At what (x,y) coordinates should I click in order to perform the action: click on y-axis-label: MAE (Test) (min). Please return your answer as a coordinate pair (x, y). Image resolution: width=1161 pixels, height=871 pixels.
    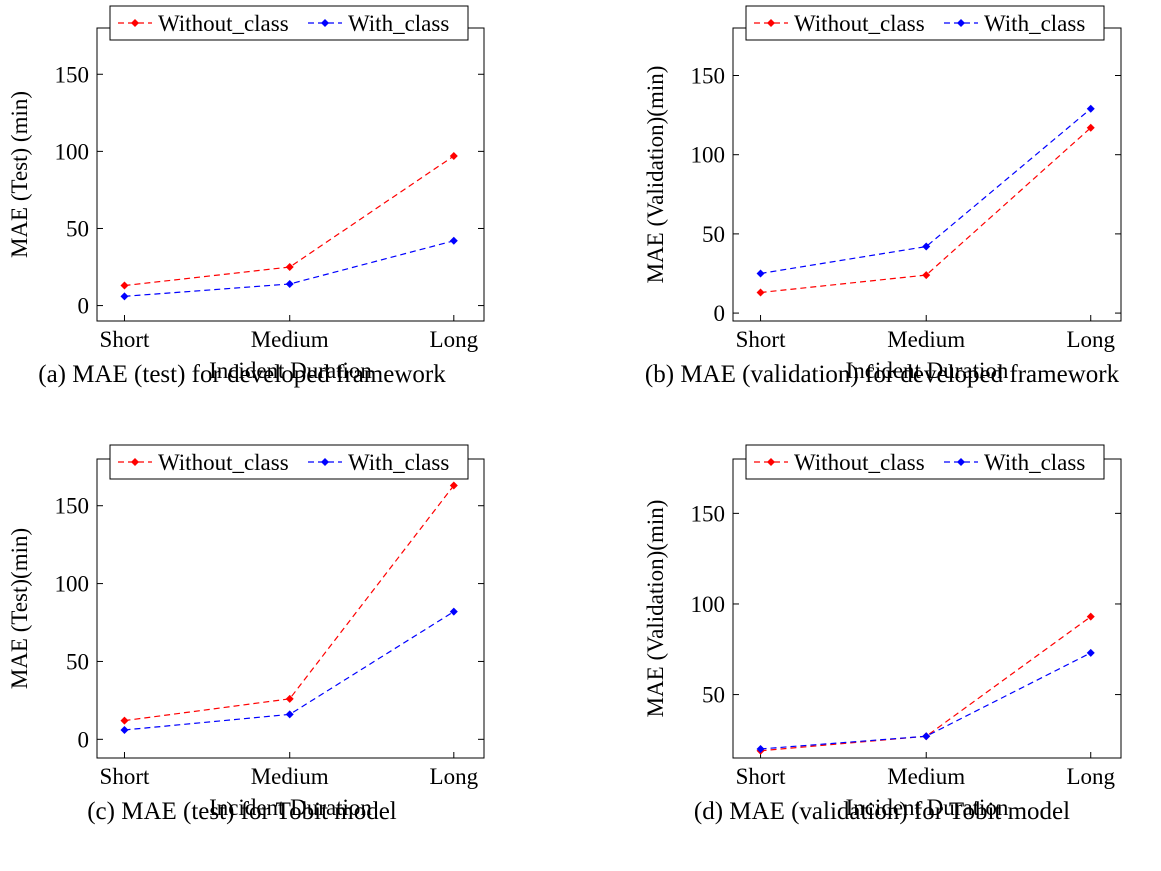
    Looking at the image, I should click on (19, 174).